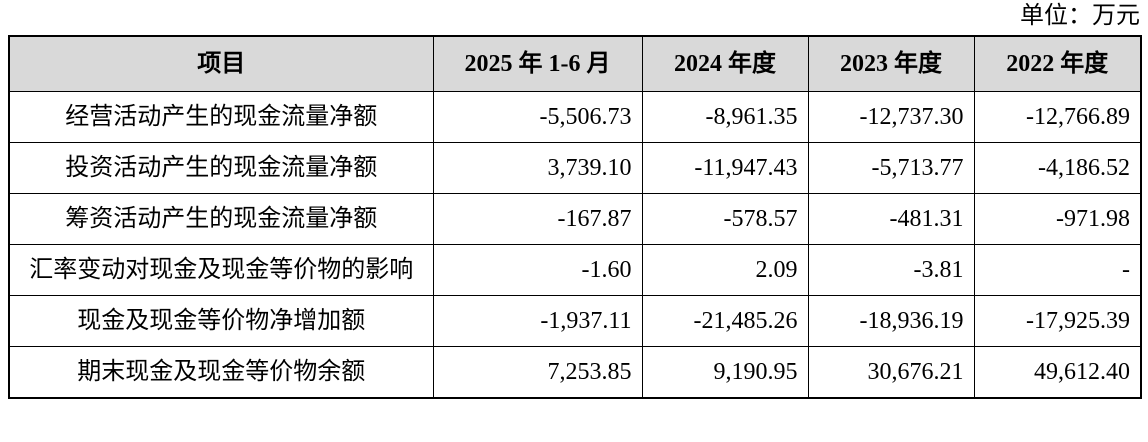  I want to click on header-cell: 2024 年度, so click(725, 63).